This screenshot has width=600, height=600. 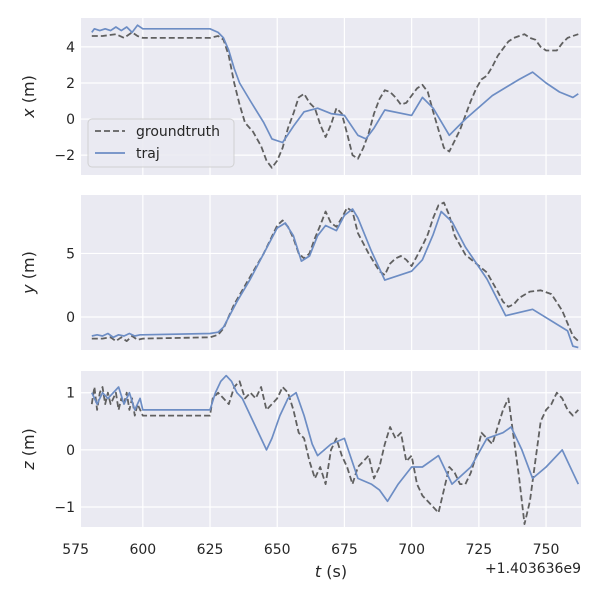 What do you see at coordinates (277, 550) in the screenshot?
I see `x-tick-label: 650` at bounding box center [277, 550].